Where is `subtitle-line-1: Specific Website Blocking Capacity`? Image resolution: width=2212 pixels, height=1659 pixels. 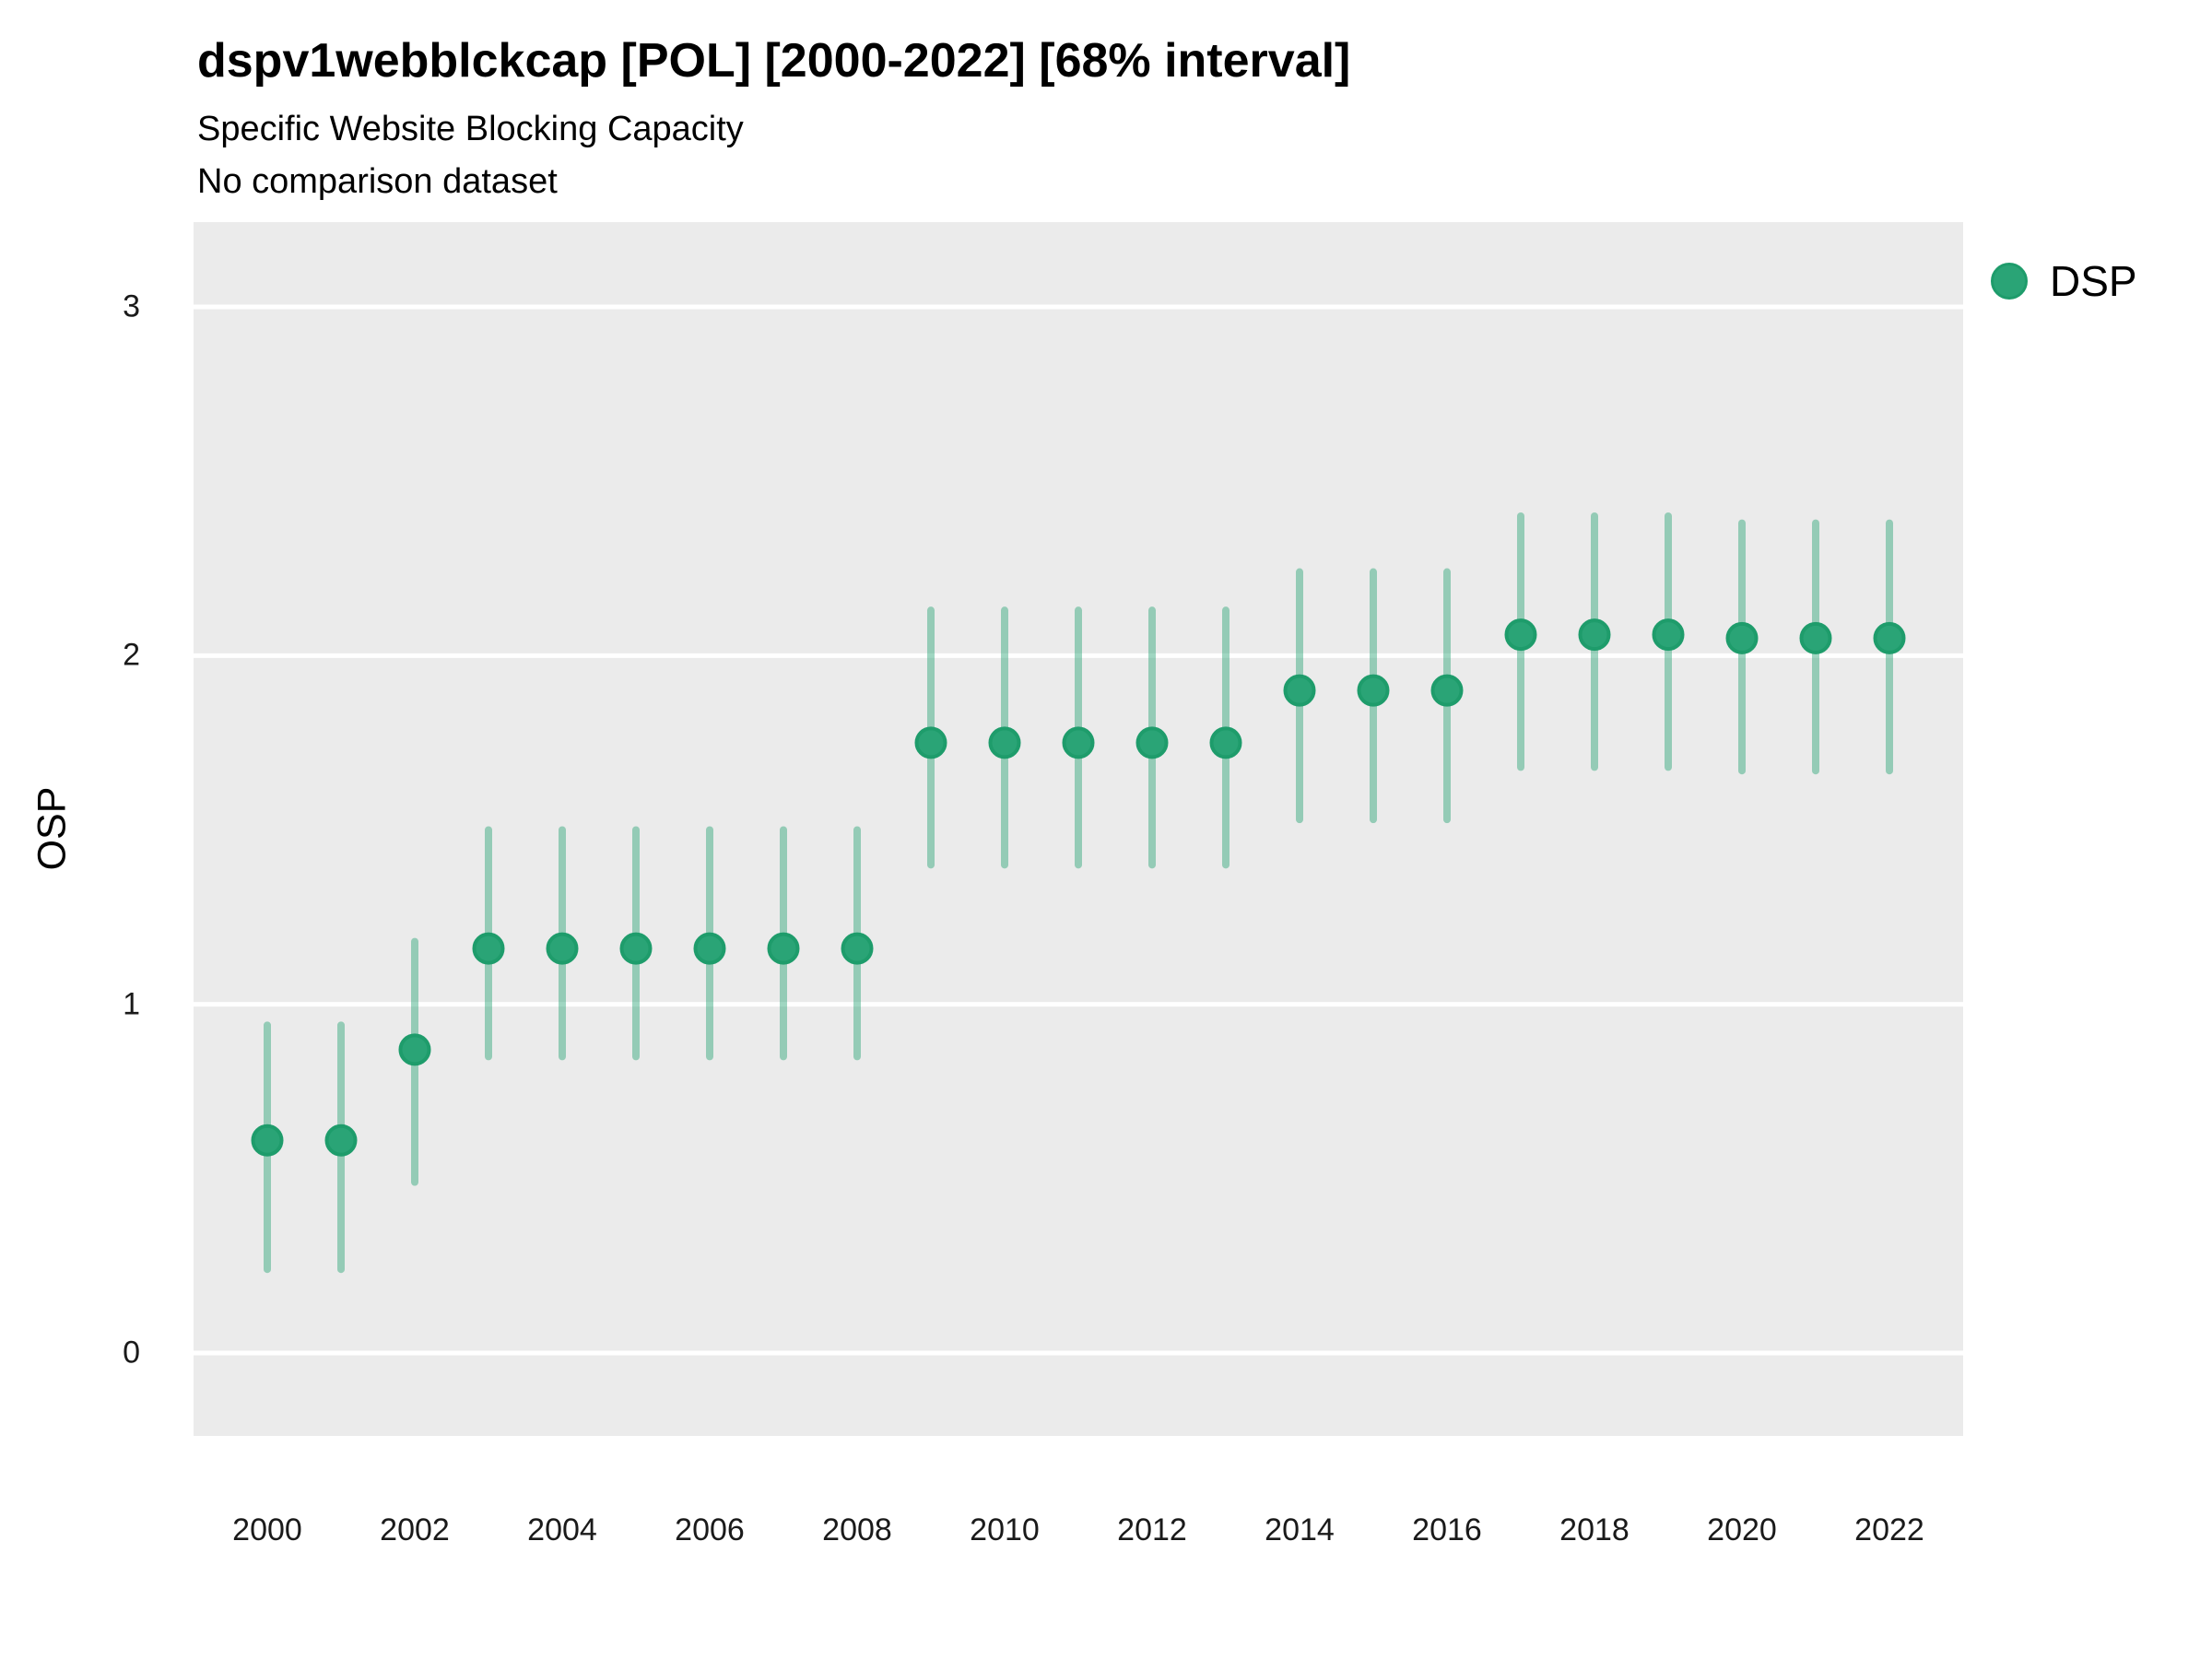
subtitle-line-1: Specific Website Blocking Capacity is located at coordinates (470, 129).